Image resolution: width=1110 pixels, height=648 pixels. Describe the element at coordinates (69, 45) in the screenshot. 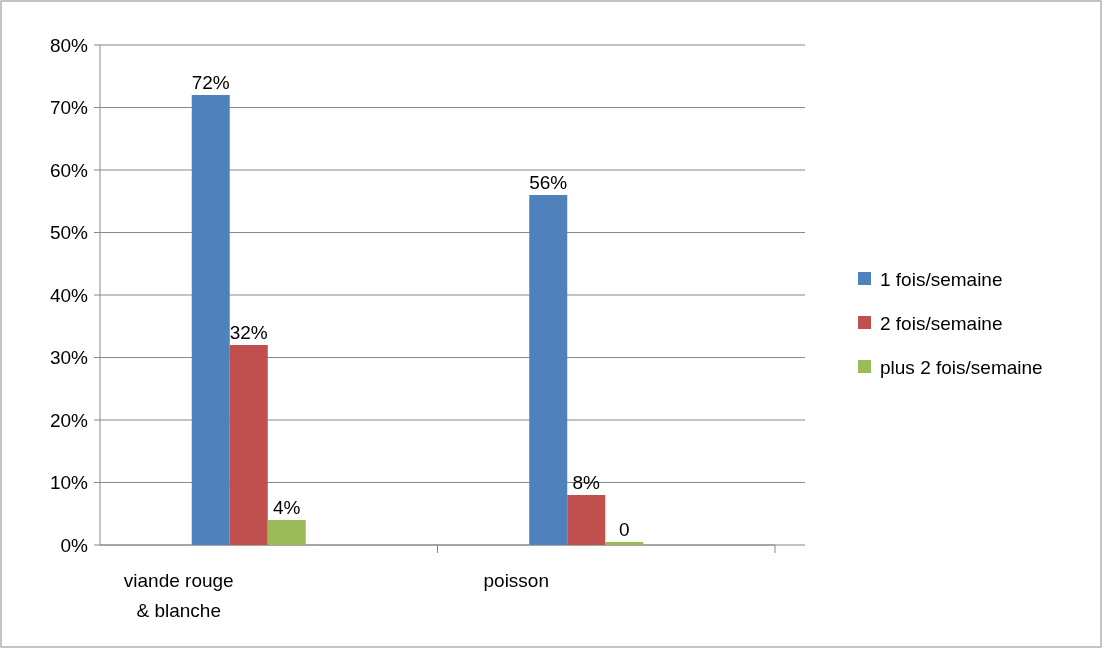

I see `y-tick-label: 80%` at that location.